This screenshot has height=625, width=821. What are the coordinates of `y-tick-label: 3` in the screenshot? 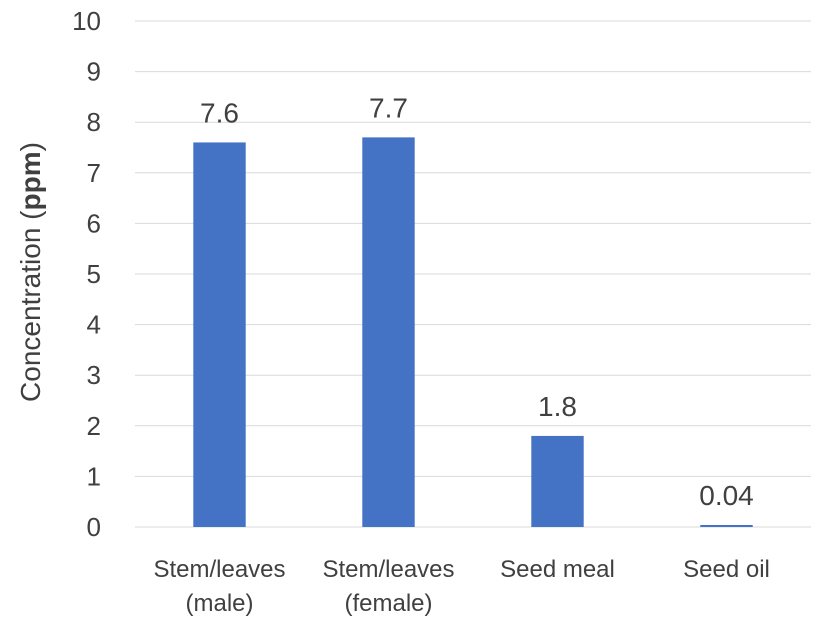 It's located at (94, 375).